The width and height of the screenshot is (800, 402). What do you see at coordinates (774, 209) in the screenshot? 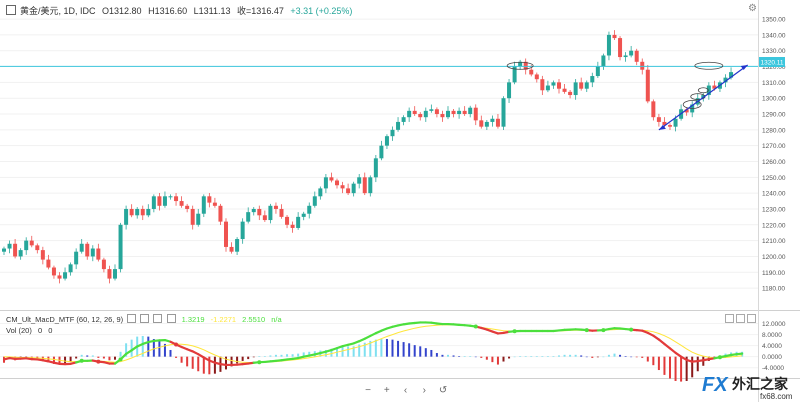
I see `price-tick-label: 1230.00` at bounding box center [774, 209].